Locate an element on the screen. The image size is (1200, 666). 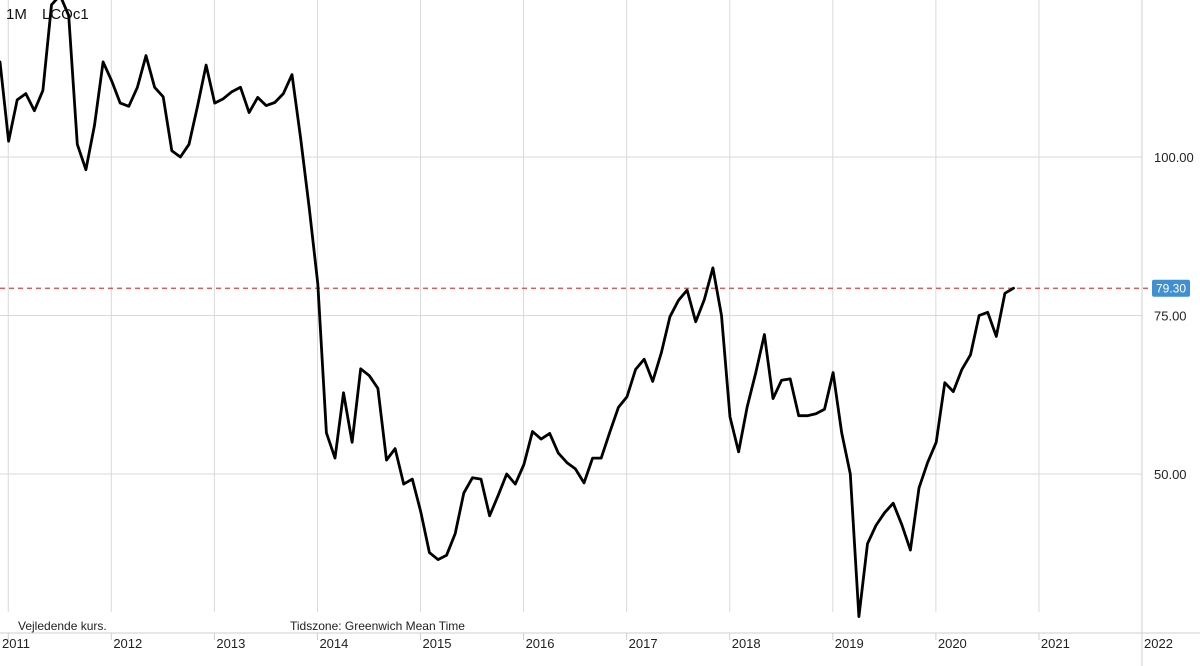
y-axis-ticks: 100.00 75.00 50.00 is located at coordinates (1174, 316).